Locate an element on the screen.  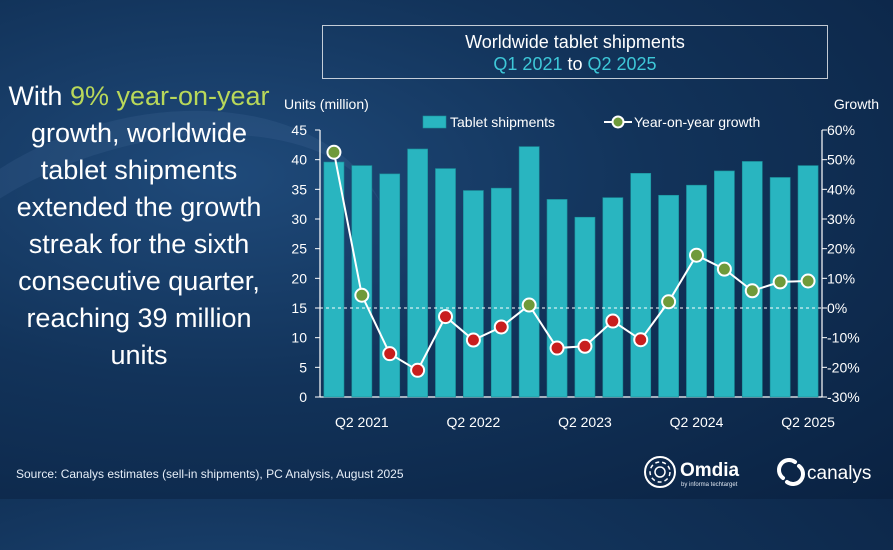
y-tick-label: 30 is located at coordinates (299, 219).